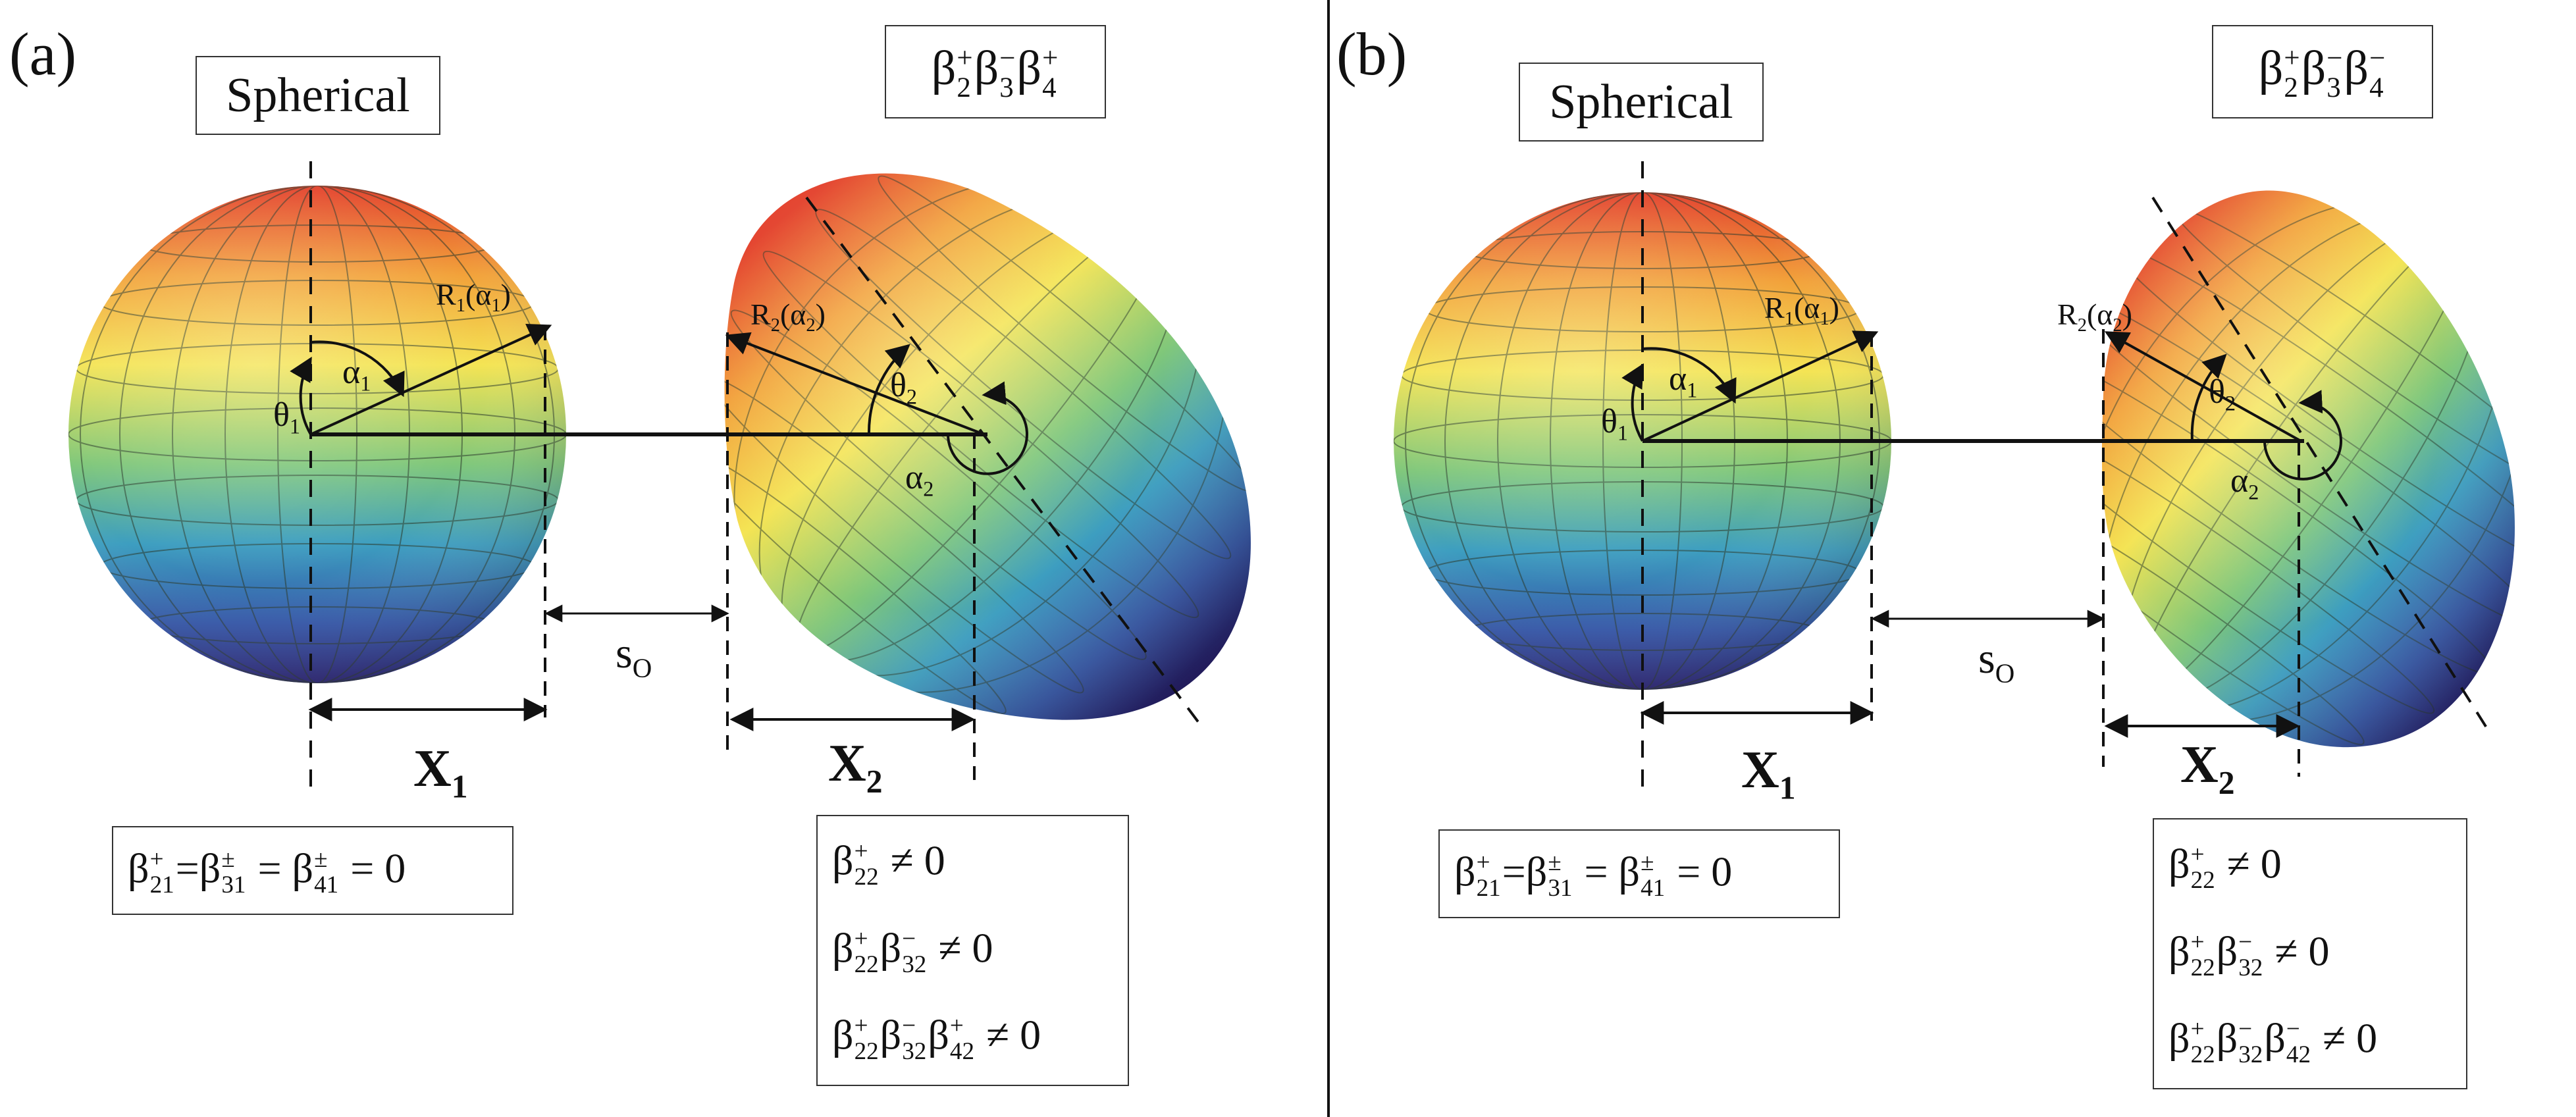 This screenshot has height=1117, width=2576. I want to click on panel-b-theta1-label: θ1, so click(1615, 424).